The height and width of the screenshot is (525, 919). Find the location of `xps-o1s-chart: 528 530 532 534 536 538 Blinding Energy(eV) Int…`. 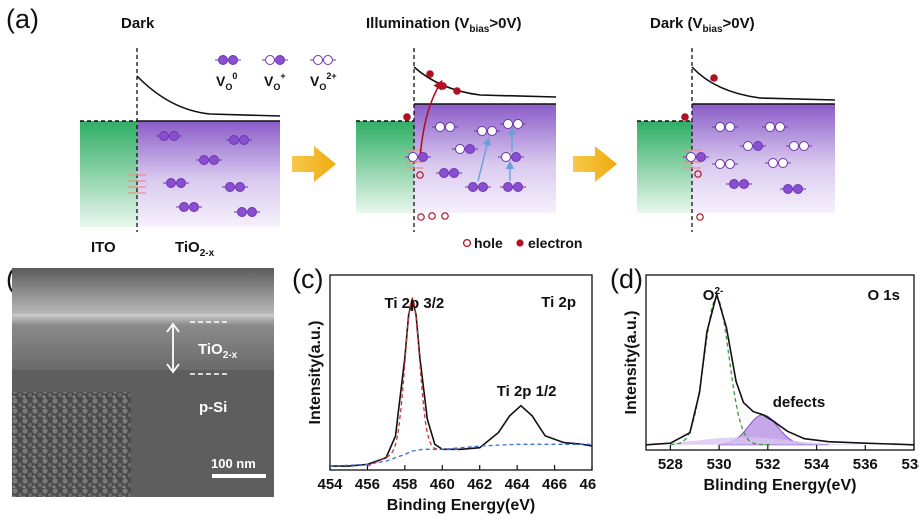

xps-o1s-chart: 528 530 532 534 536 538 Blinding Energy(eV) Int… is located at coordinates (771, 384).